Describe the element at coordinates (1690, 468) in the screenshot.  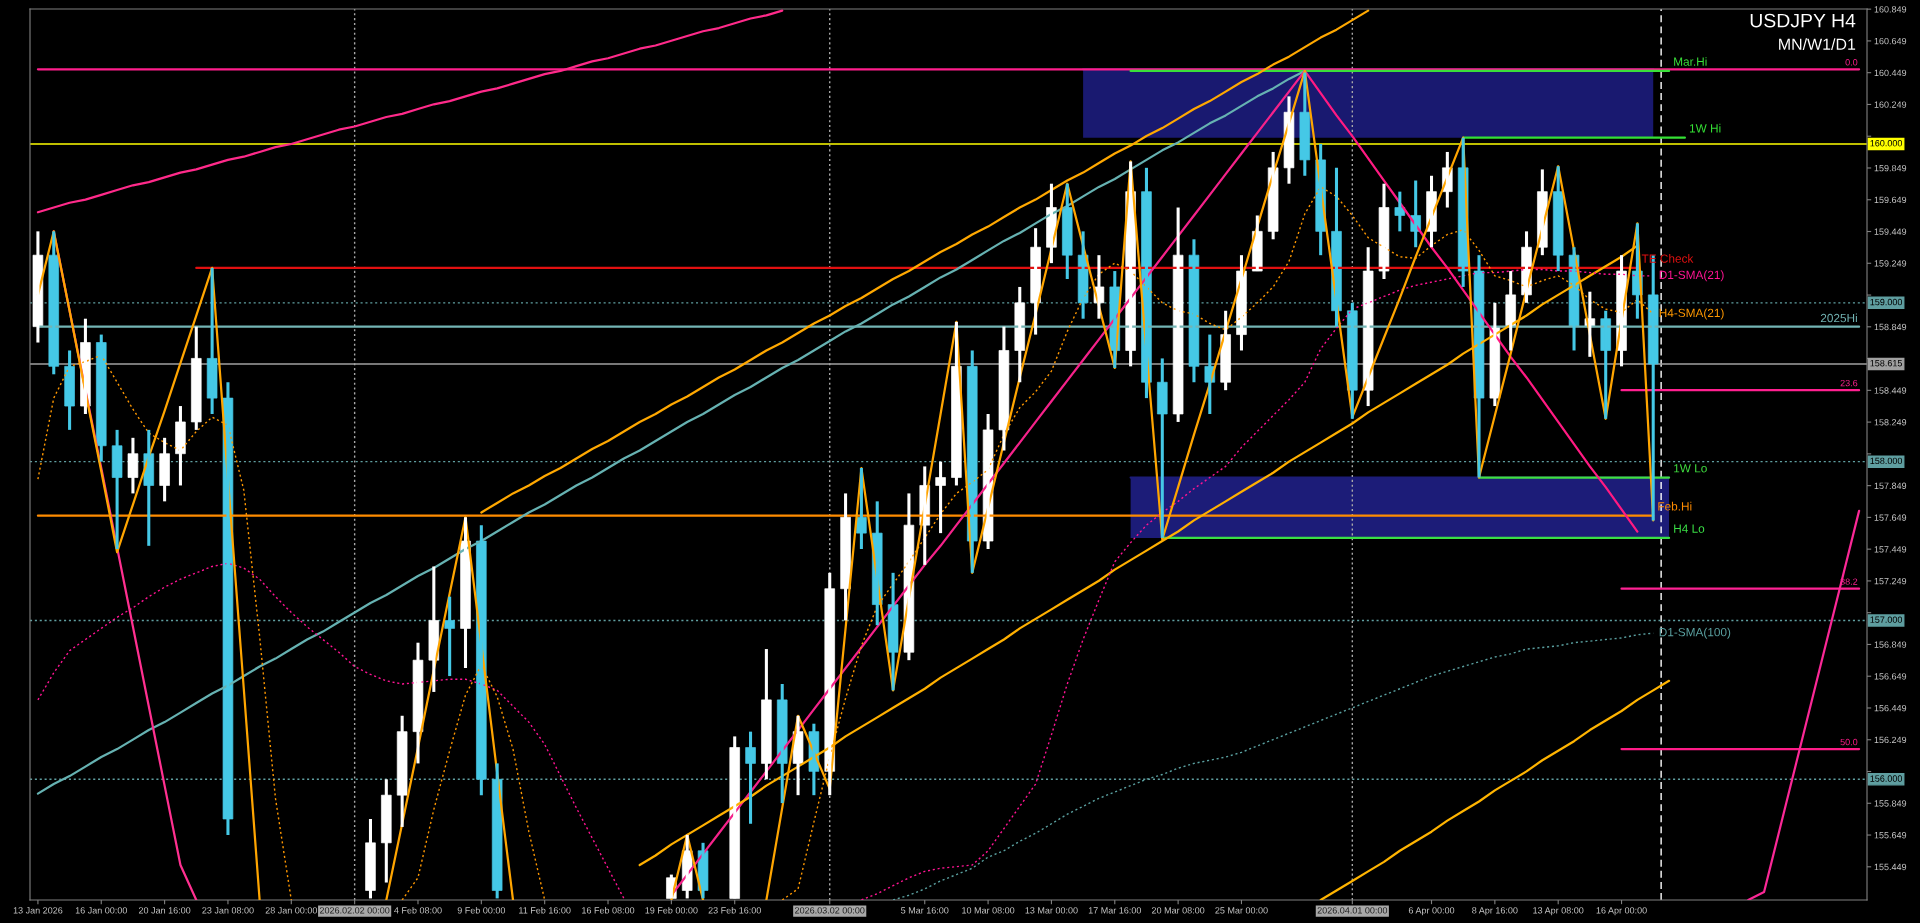
I see `series-label: 1W Lo` at that location.